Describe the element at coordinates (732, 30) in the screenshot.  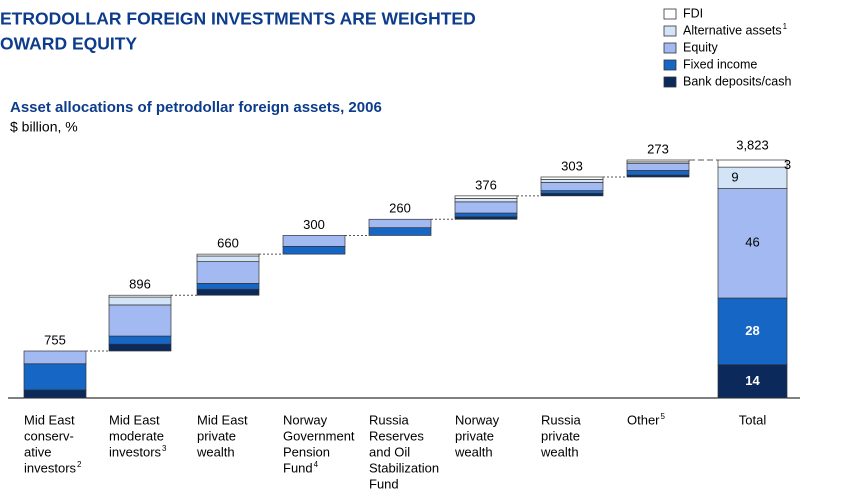
I see `legend-label: Alternative assets` at that location.